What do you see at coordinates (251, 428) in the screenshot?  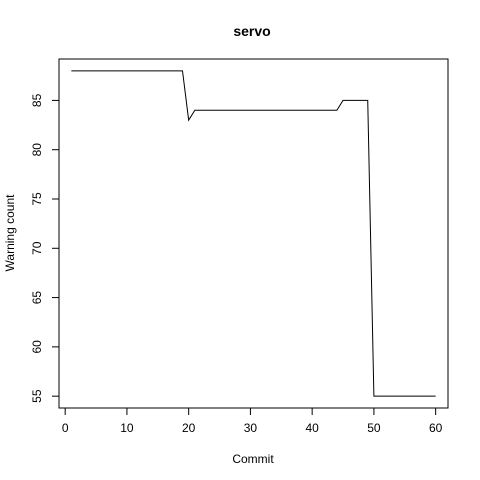 I see `x-tick-label: 30` at bounding box center [251, 428].